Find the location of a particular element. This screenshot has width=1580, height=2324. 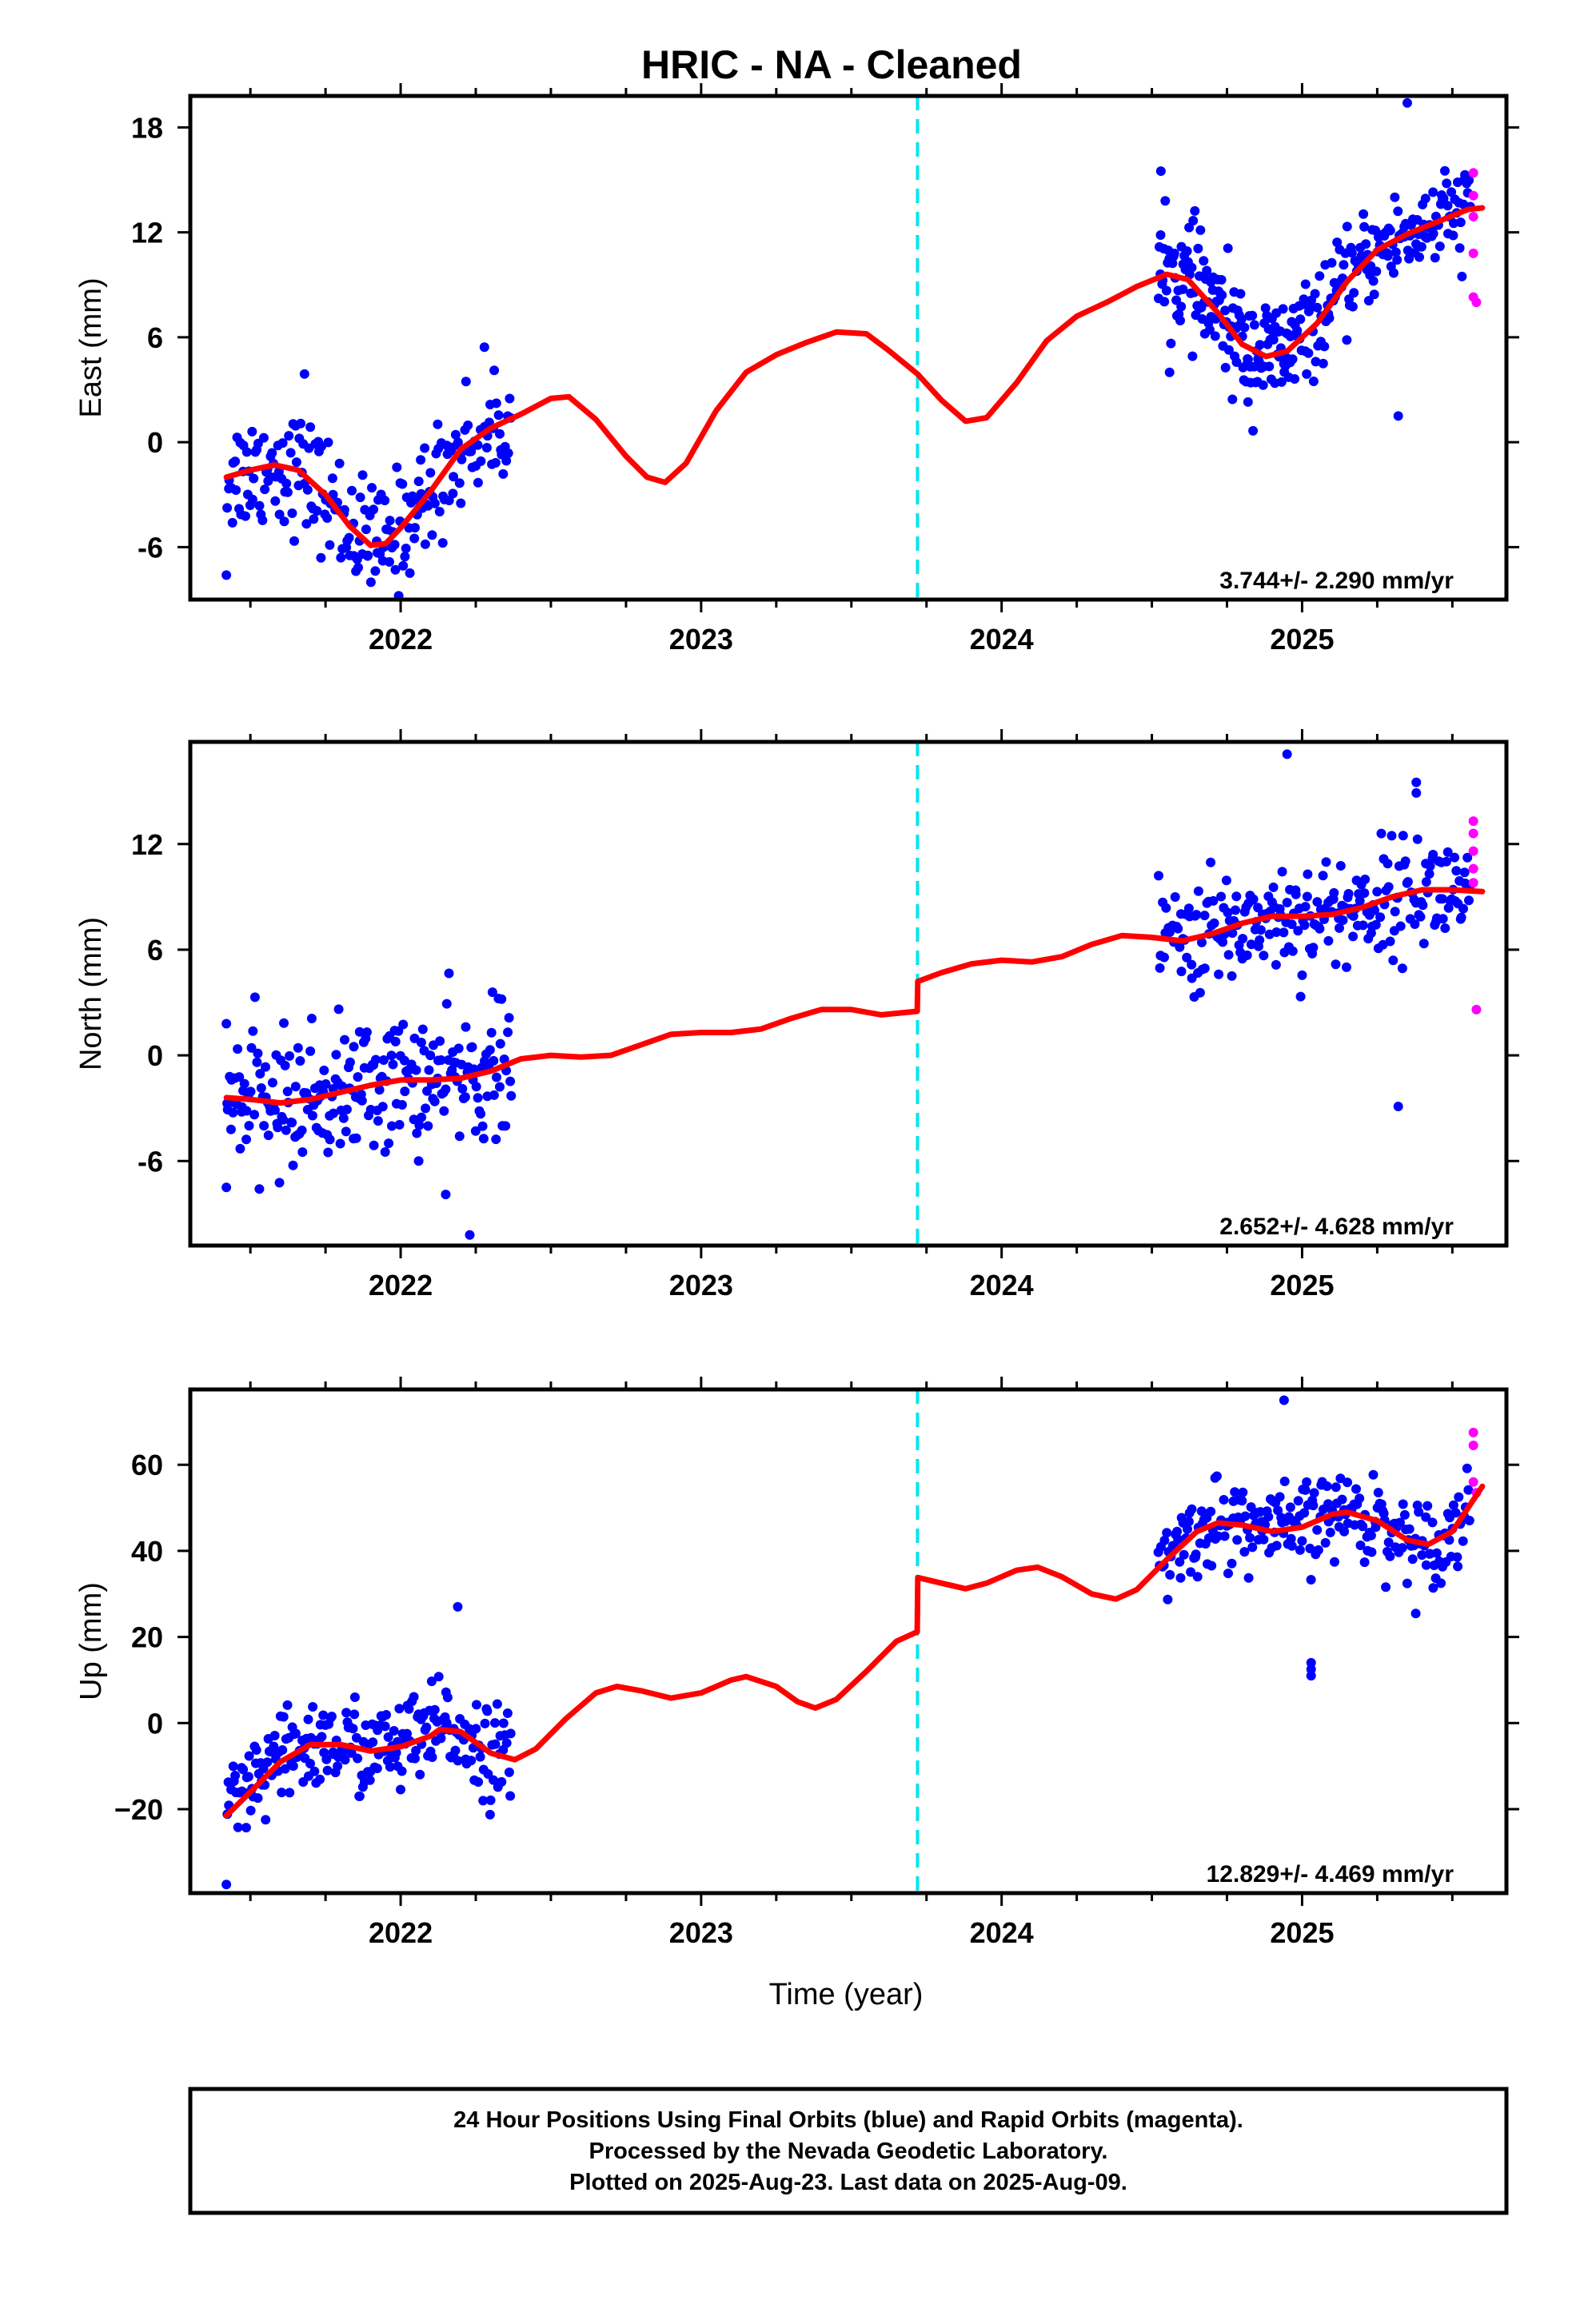

y-tick-label: 12 is located at coordinates (147, 844).